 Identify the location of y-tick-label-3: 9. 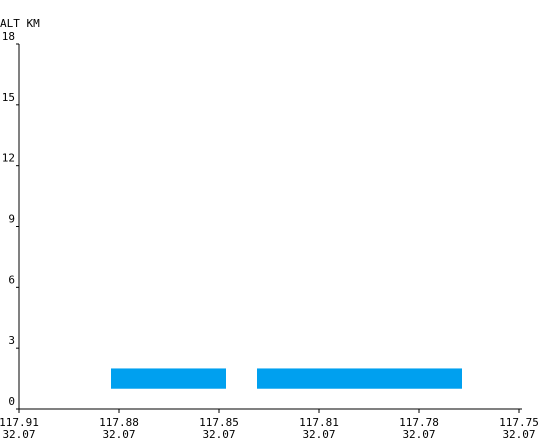
(11, 219).